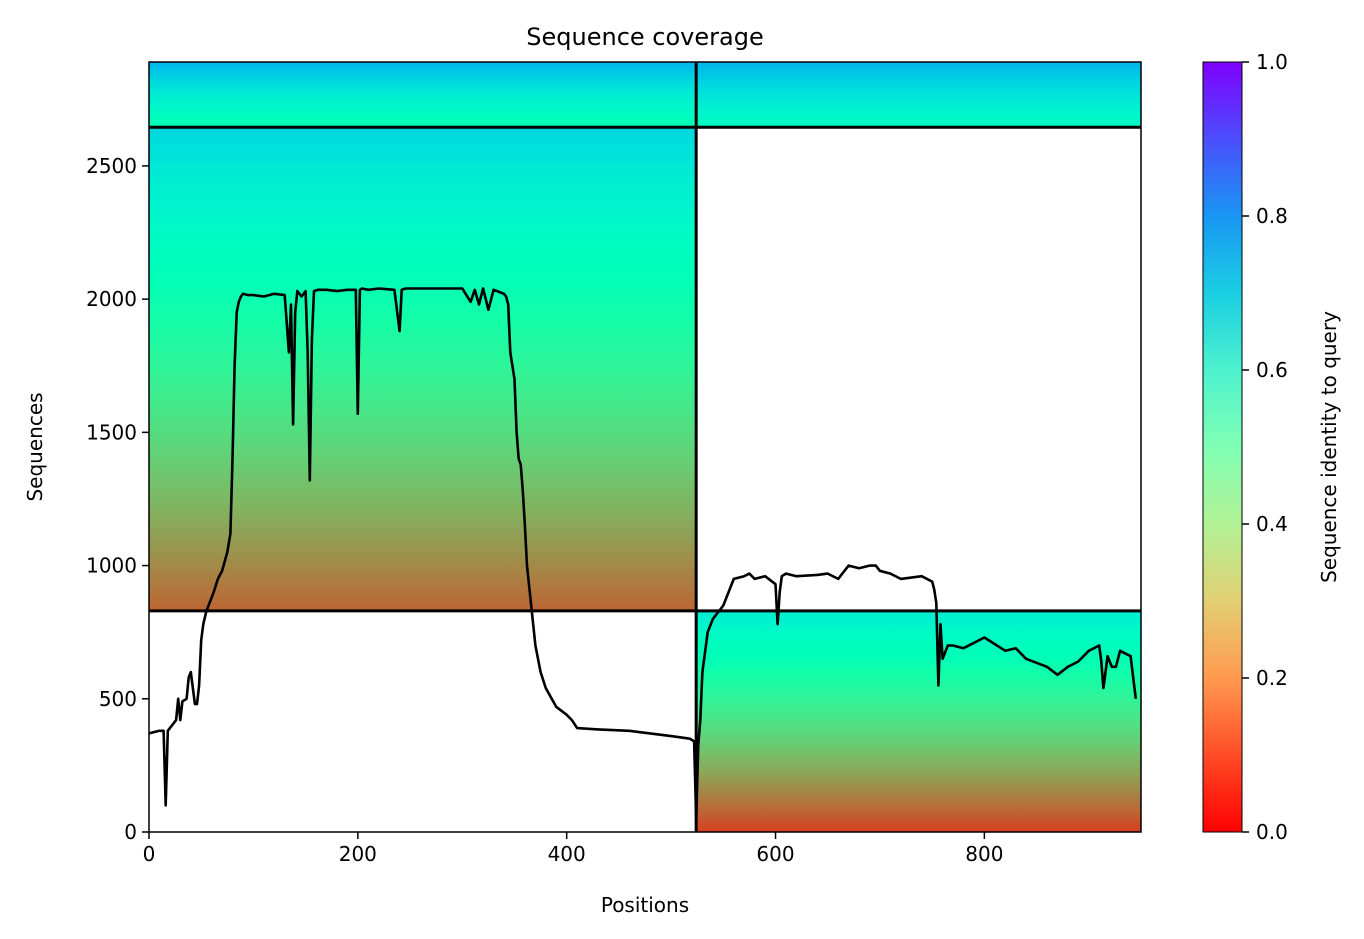 Image resolution: width=1364 pixels, height=939 pixels. Describe the element at coordinates (358, 854) in the screenshot. I see `x-tick-label: 200` at that location.